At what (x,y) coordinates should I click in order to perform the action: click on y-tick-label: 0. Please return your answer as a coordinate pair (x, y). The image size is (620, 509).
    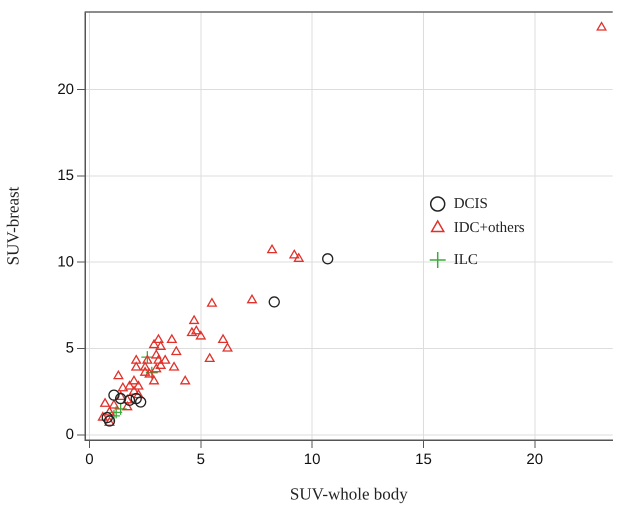
    Looking at the image, I should click on (70, 434).